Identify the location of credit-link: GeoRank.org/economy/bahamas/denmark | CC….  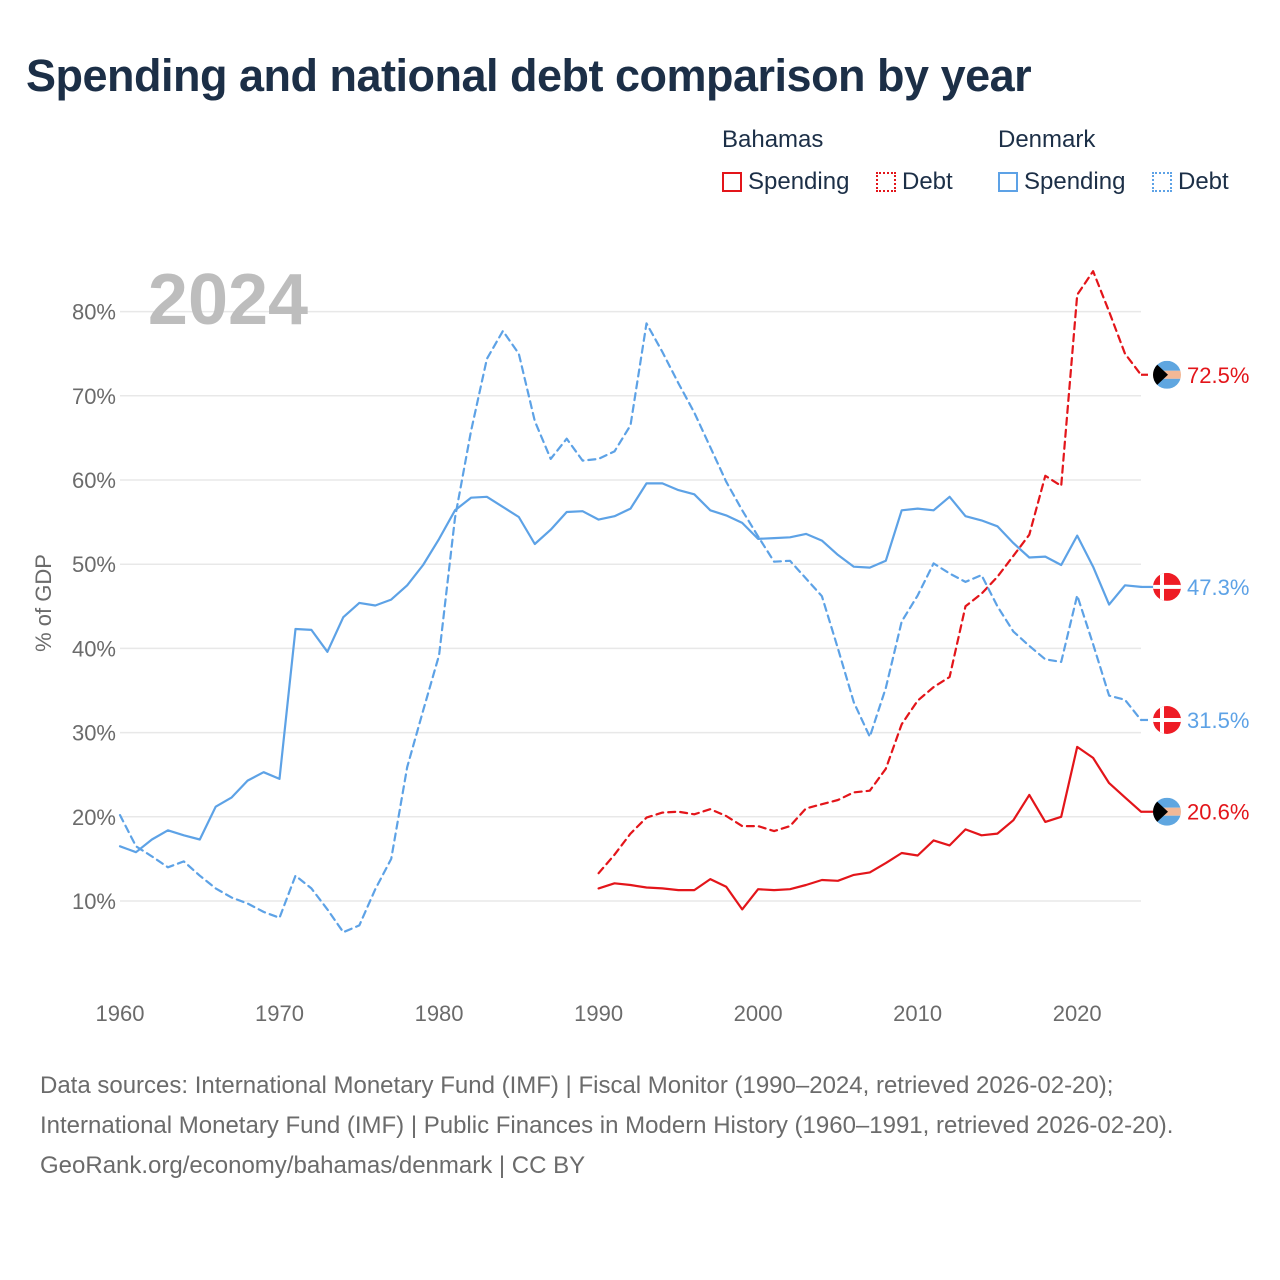
(313, 1165).